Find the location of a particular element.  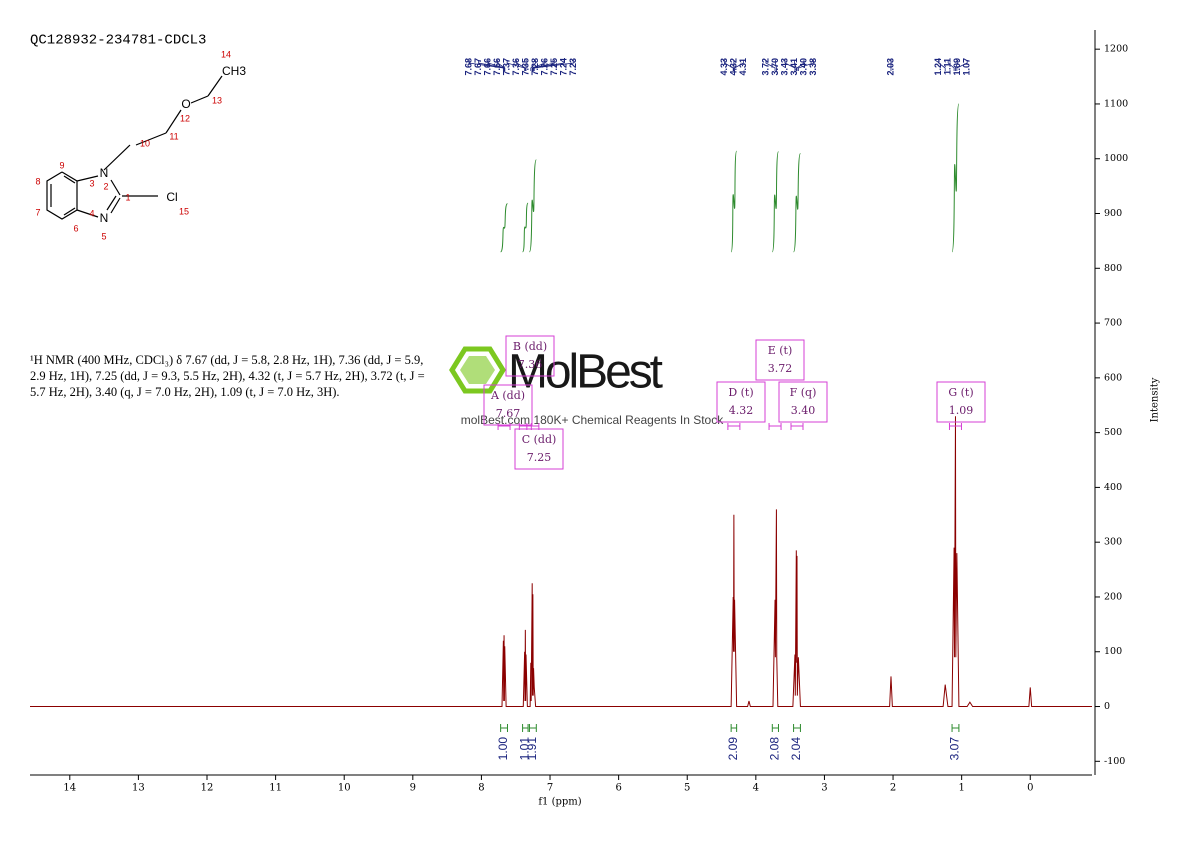

y-tick-label: 800 is located at coordinates (1113, 268).